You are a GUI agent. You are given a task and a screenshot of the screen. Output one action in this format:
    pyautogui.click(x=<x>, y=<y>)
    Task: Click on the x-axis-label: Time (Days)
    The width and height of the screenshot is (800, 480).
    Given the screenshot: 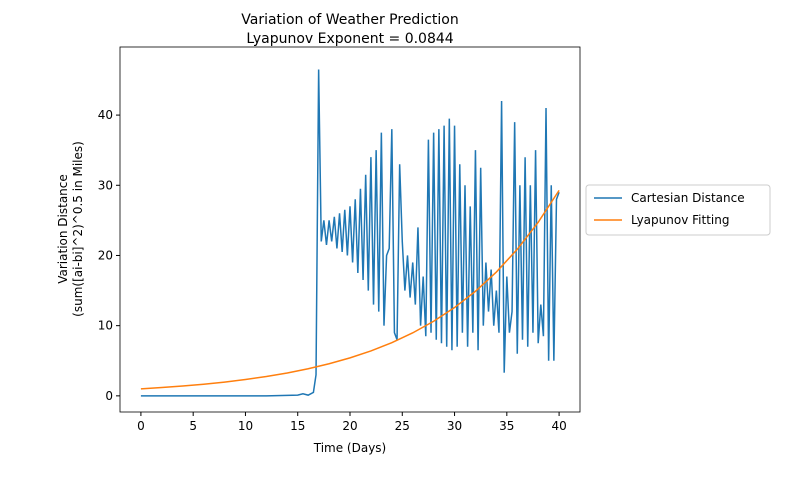 What is the action you would take?
    pyautogui.click(x=350, y=448)
    